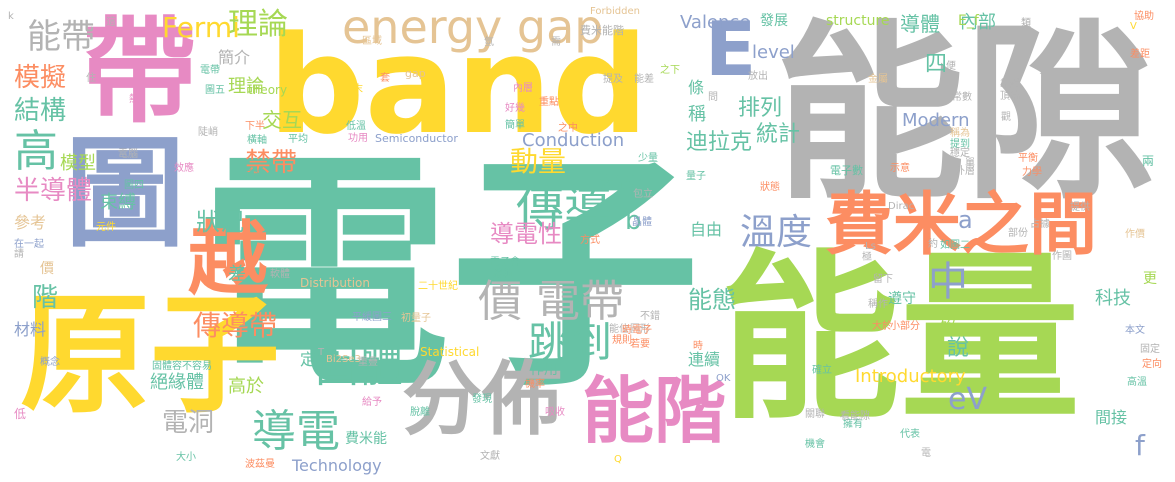  I want to click on cloud-word: 溫度, so click(776, 232).